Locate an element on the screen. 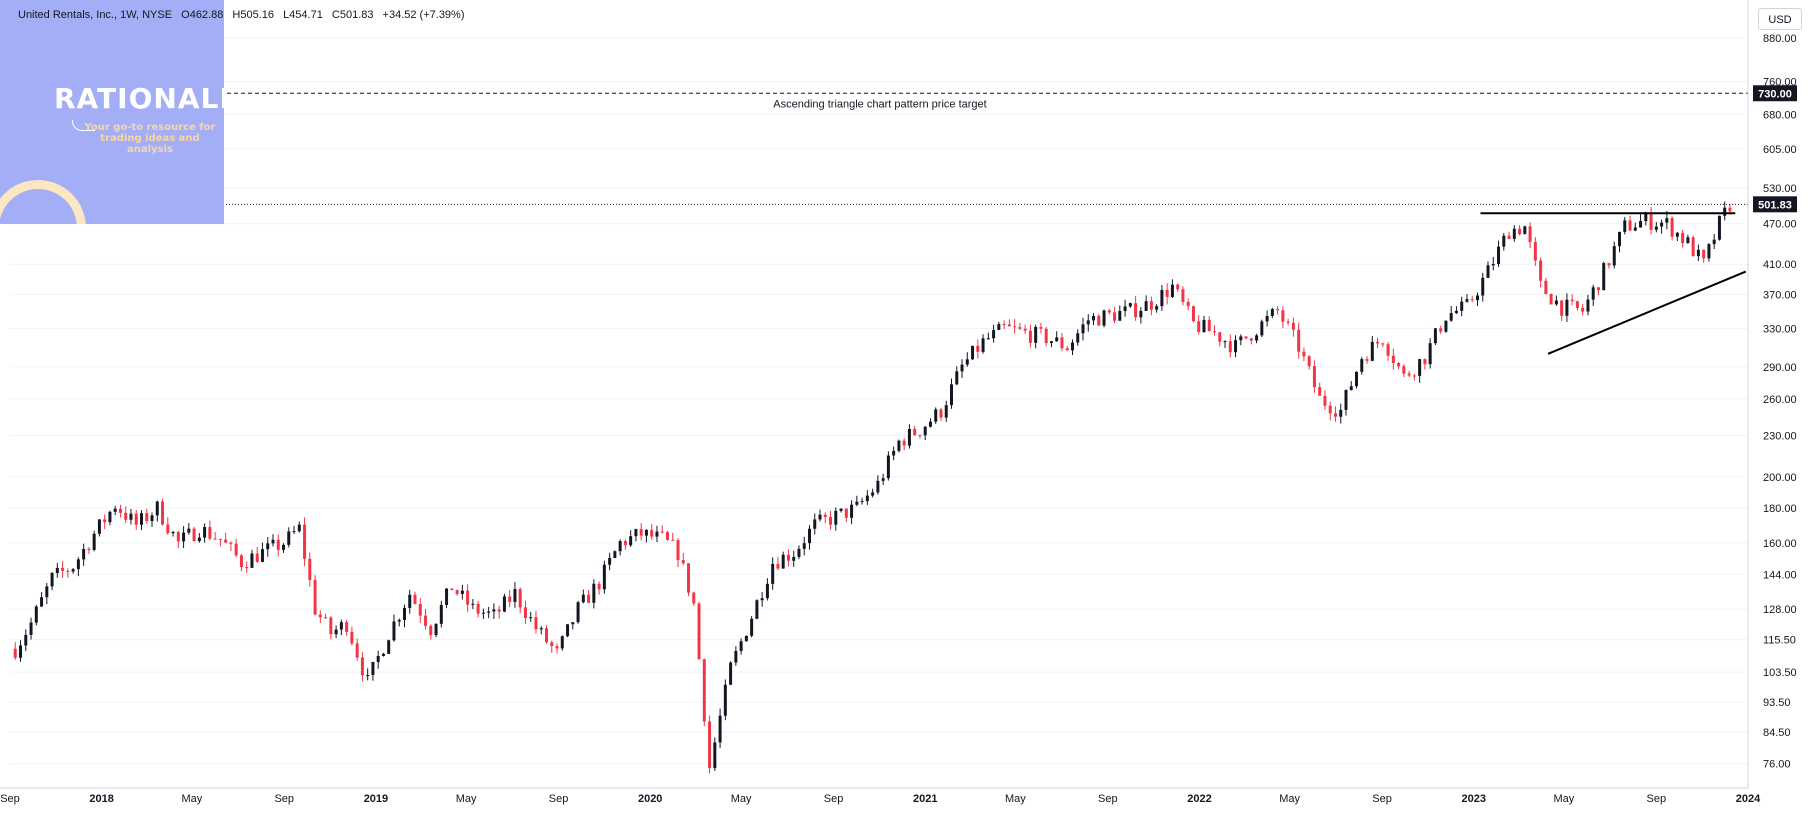 This screenshot has width=1812, height=818. x-tick-label: 2019 is located at coordinates (376, 799).